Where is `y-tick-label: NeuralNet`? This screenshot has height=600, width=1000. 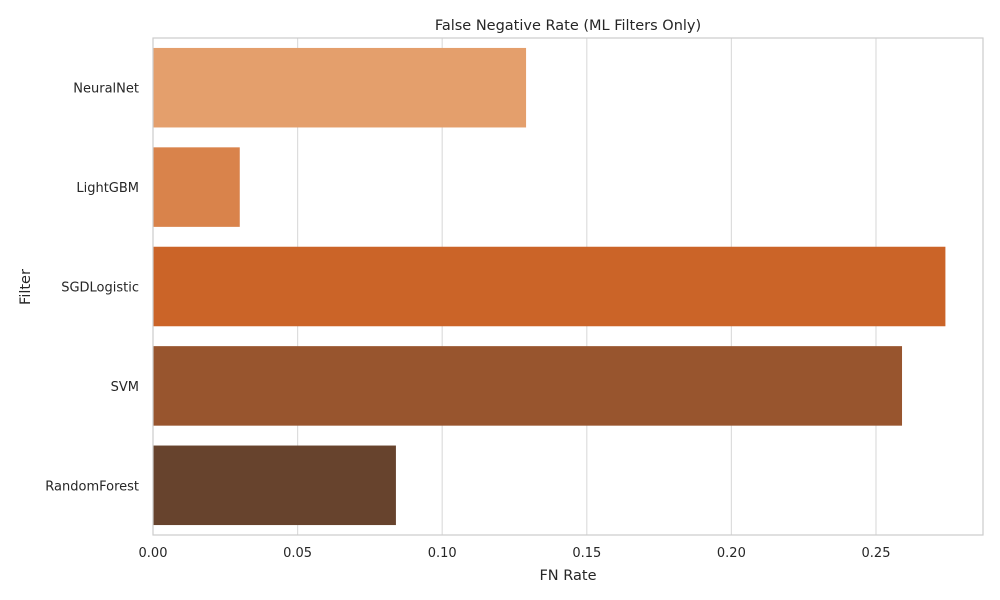
y-tick-label: NeuralNet is located at coordinates (106, 89).